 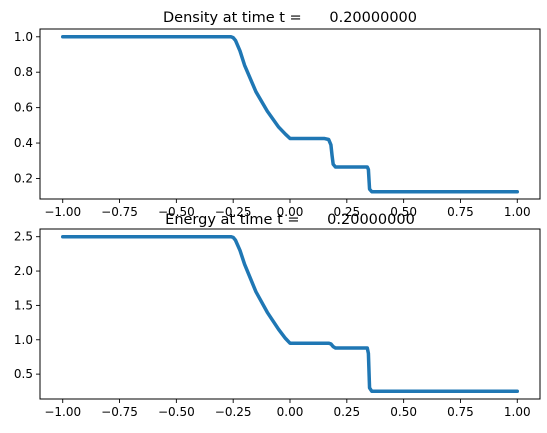 What do you see at coordinates (23, 178) in the screenshot?
I see `density-ytick-label: 0.2` at bounding box center [23, 178].